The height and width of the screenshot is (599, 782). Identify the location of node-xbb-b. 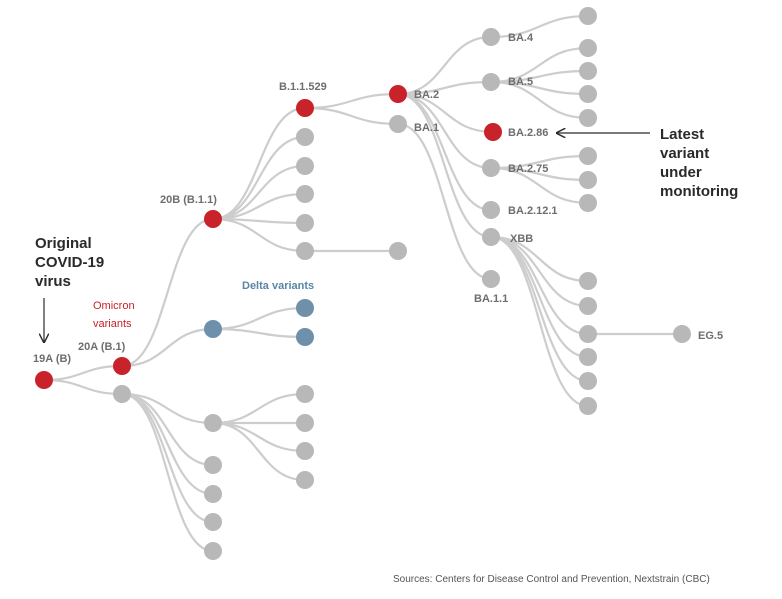
(588, 306).